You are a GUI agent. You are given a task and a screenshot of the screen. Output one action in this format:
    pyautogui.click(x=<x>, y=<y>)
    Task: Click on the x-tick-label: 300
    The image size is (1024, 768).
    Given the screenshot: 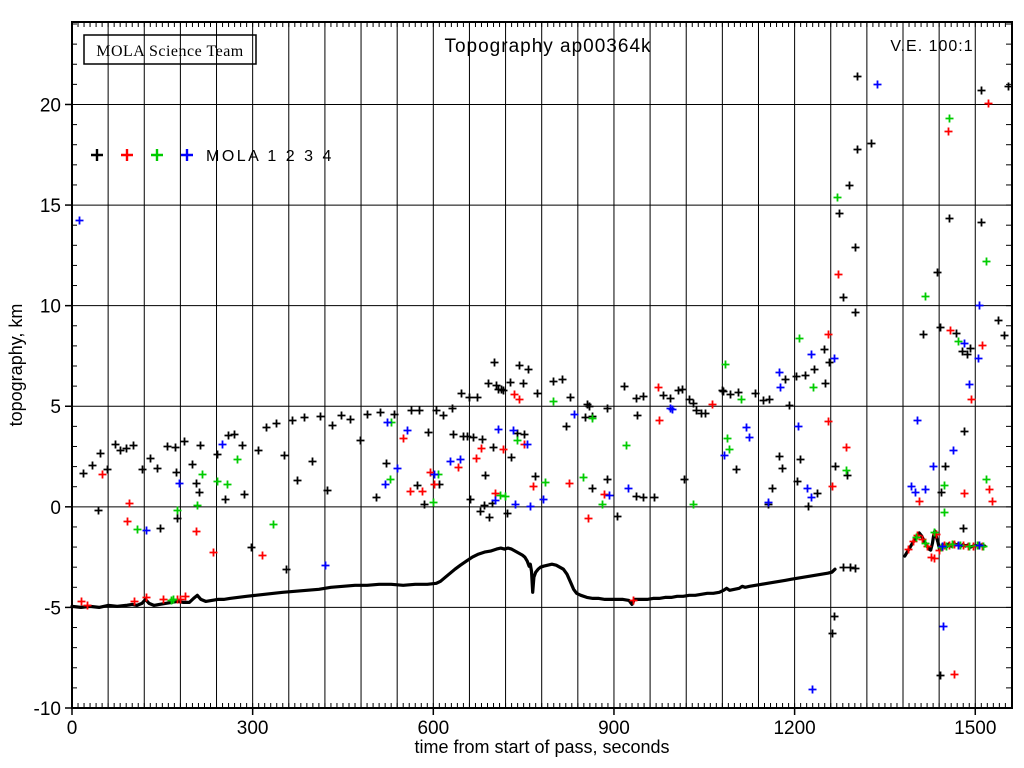 What is the action you would take?
    pyautogui.click(x=253, y=728)
    